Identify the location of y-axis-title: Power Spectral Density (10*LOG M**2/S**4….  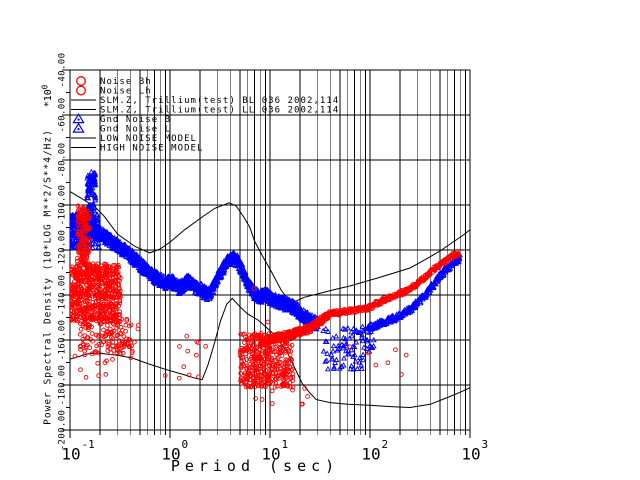
(48, 277).